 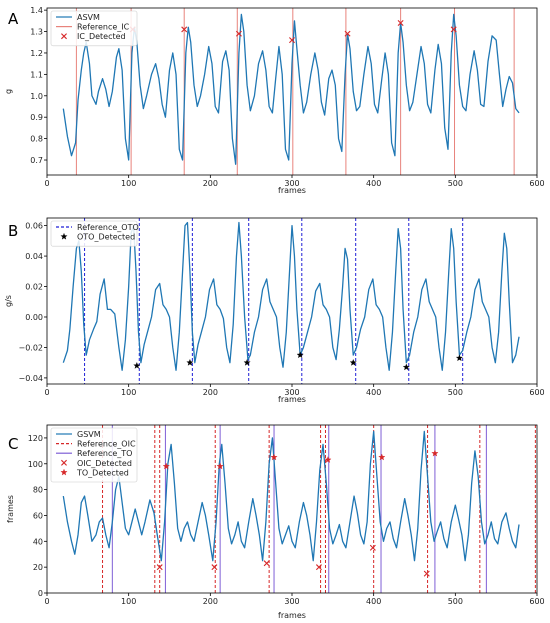 I want to click on y-tick-label: 0.06, so click(x=34, y=226).